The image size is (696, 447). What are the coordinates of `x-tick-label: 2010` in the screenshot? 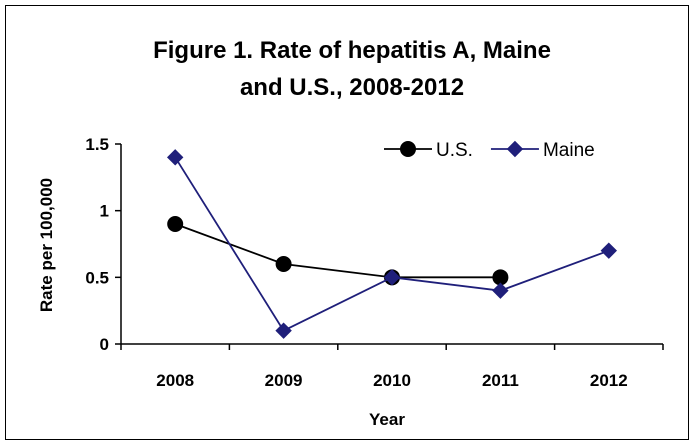 It's located at (392, 380).